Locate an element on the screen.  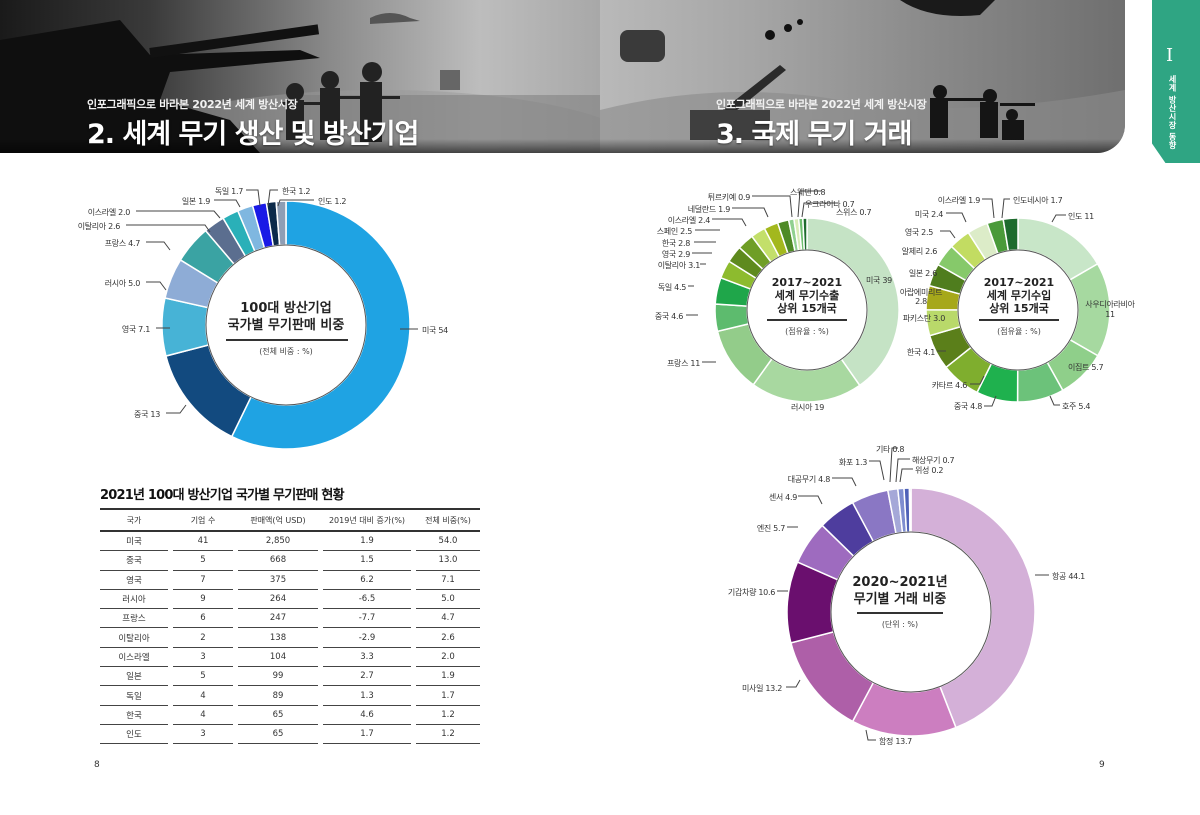
slice-label: 인도 1.2 is located at coordinates (332, 201).